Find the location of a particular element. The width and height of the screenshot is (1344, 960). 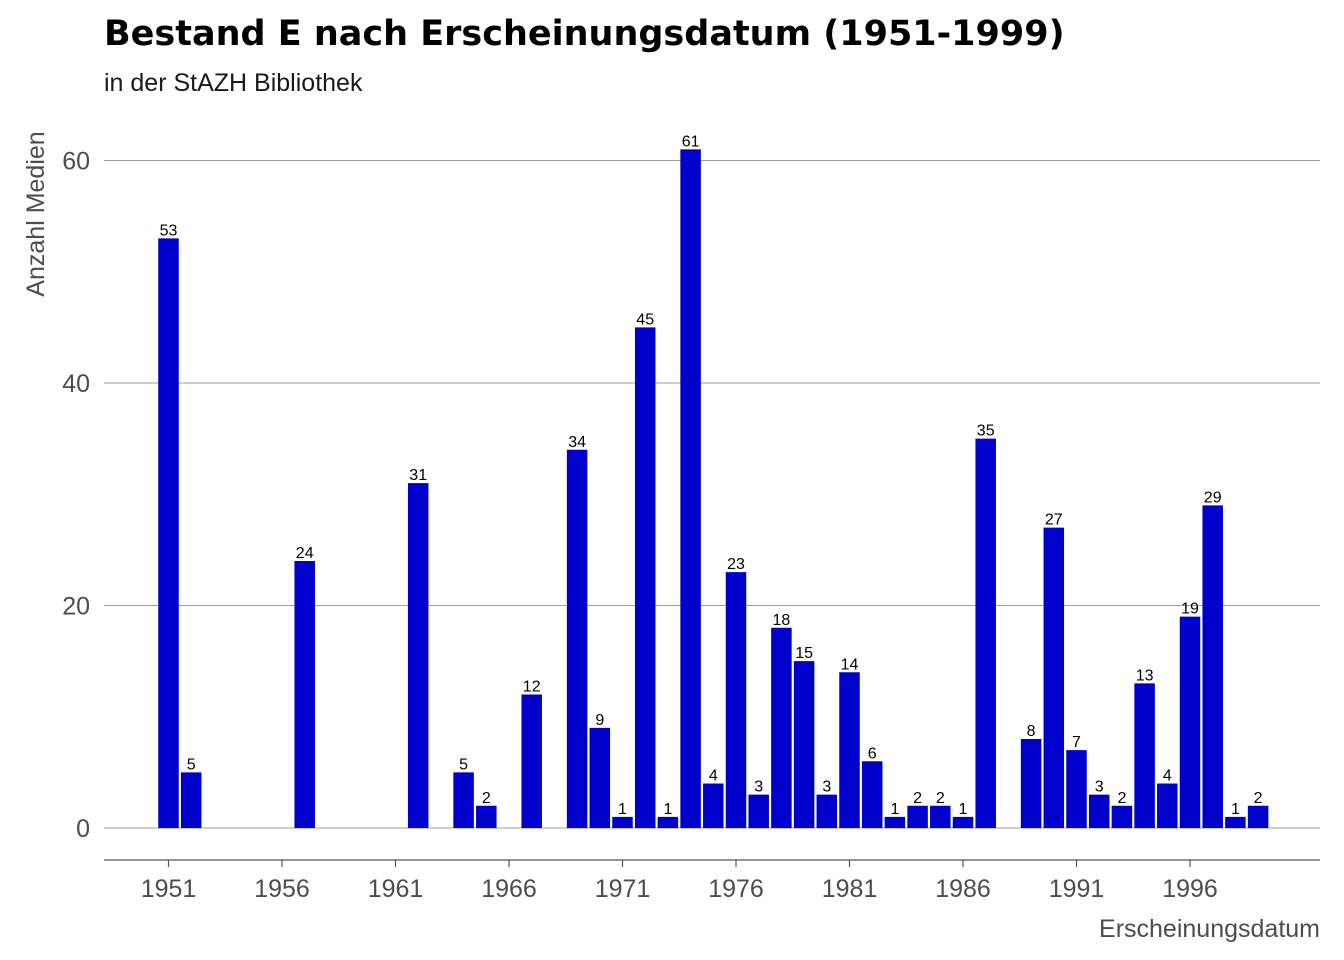

bar-value-label: 12 is located at coordinates (532, 687).